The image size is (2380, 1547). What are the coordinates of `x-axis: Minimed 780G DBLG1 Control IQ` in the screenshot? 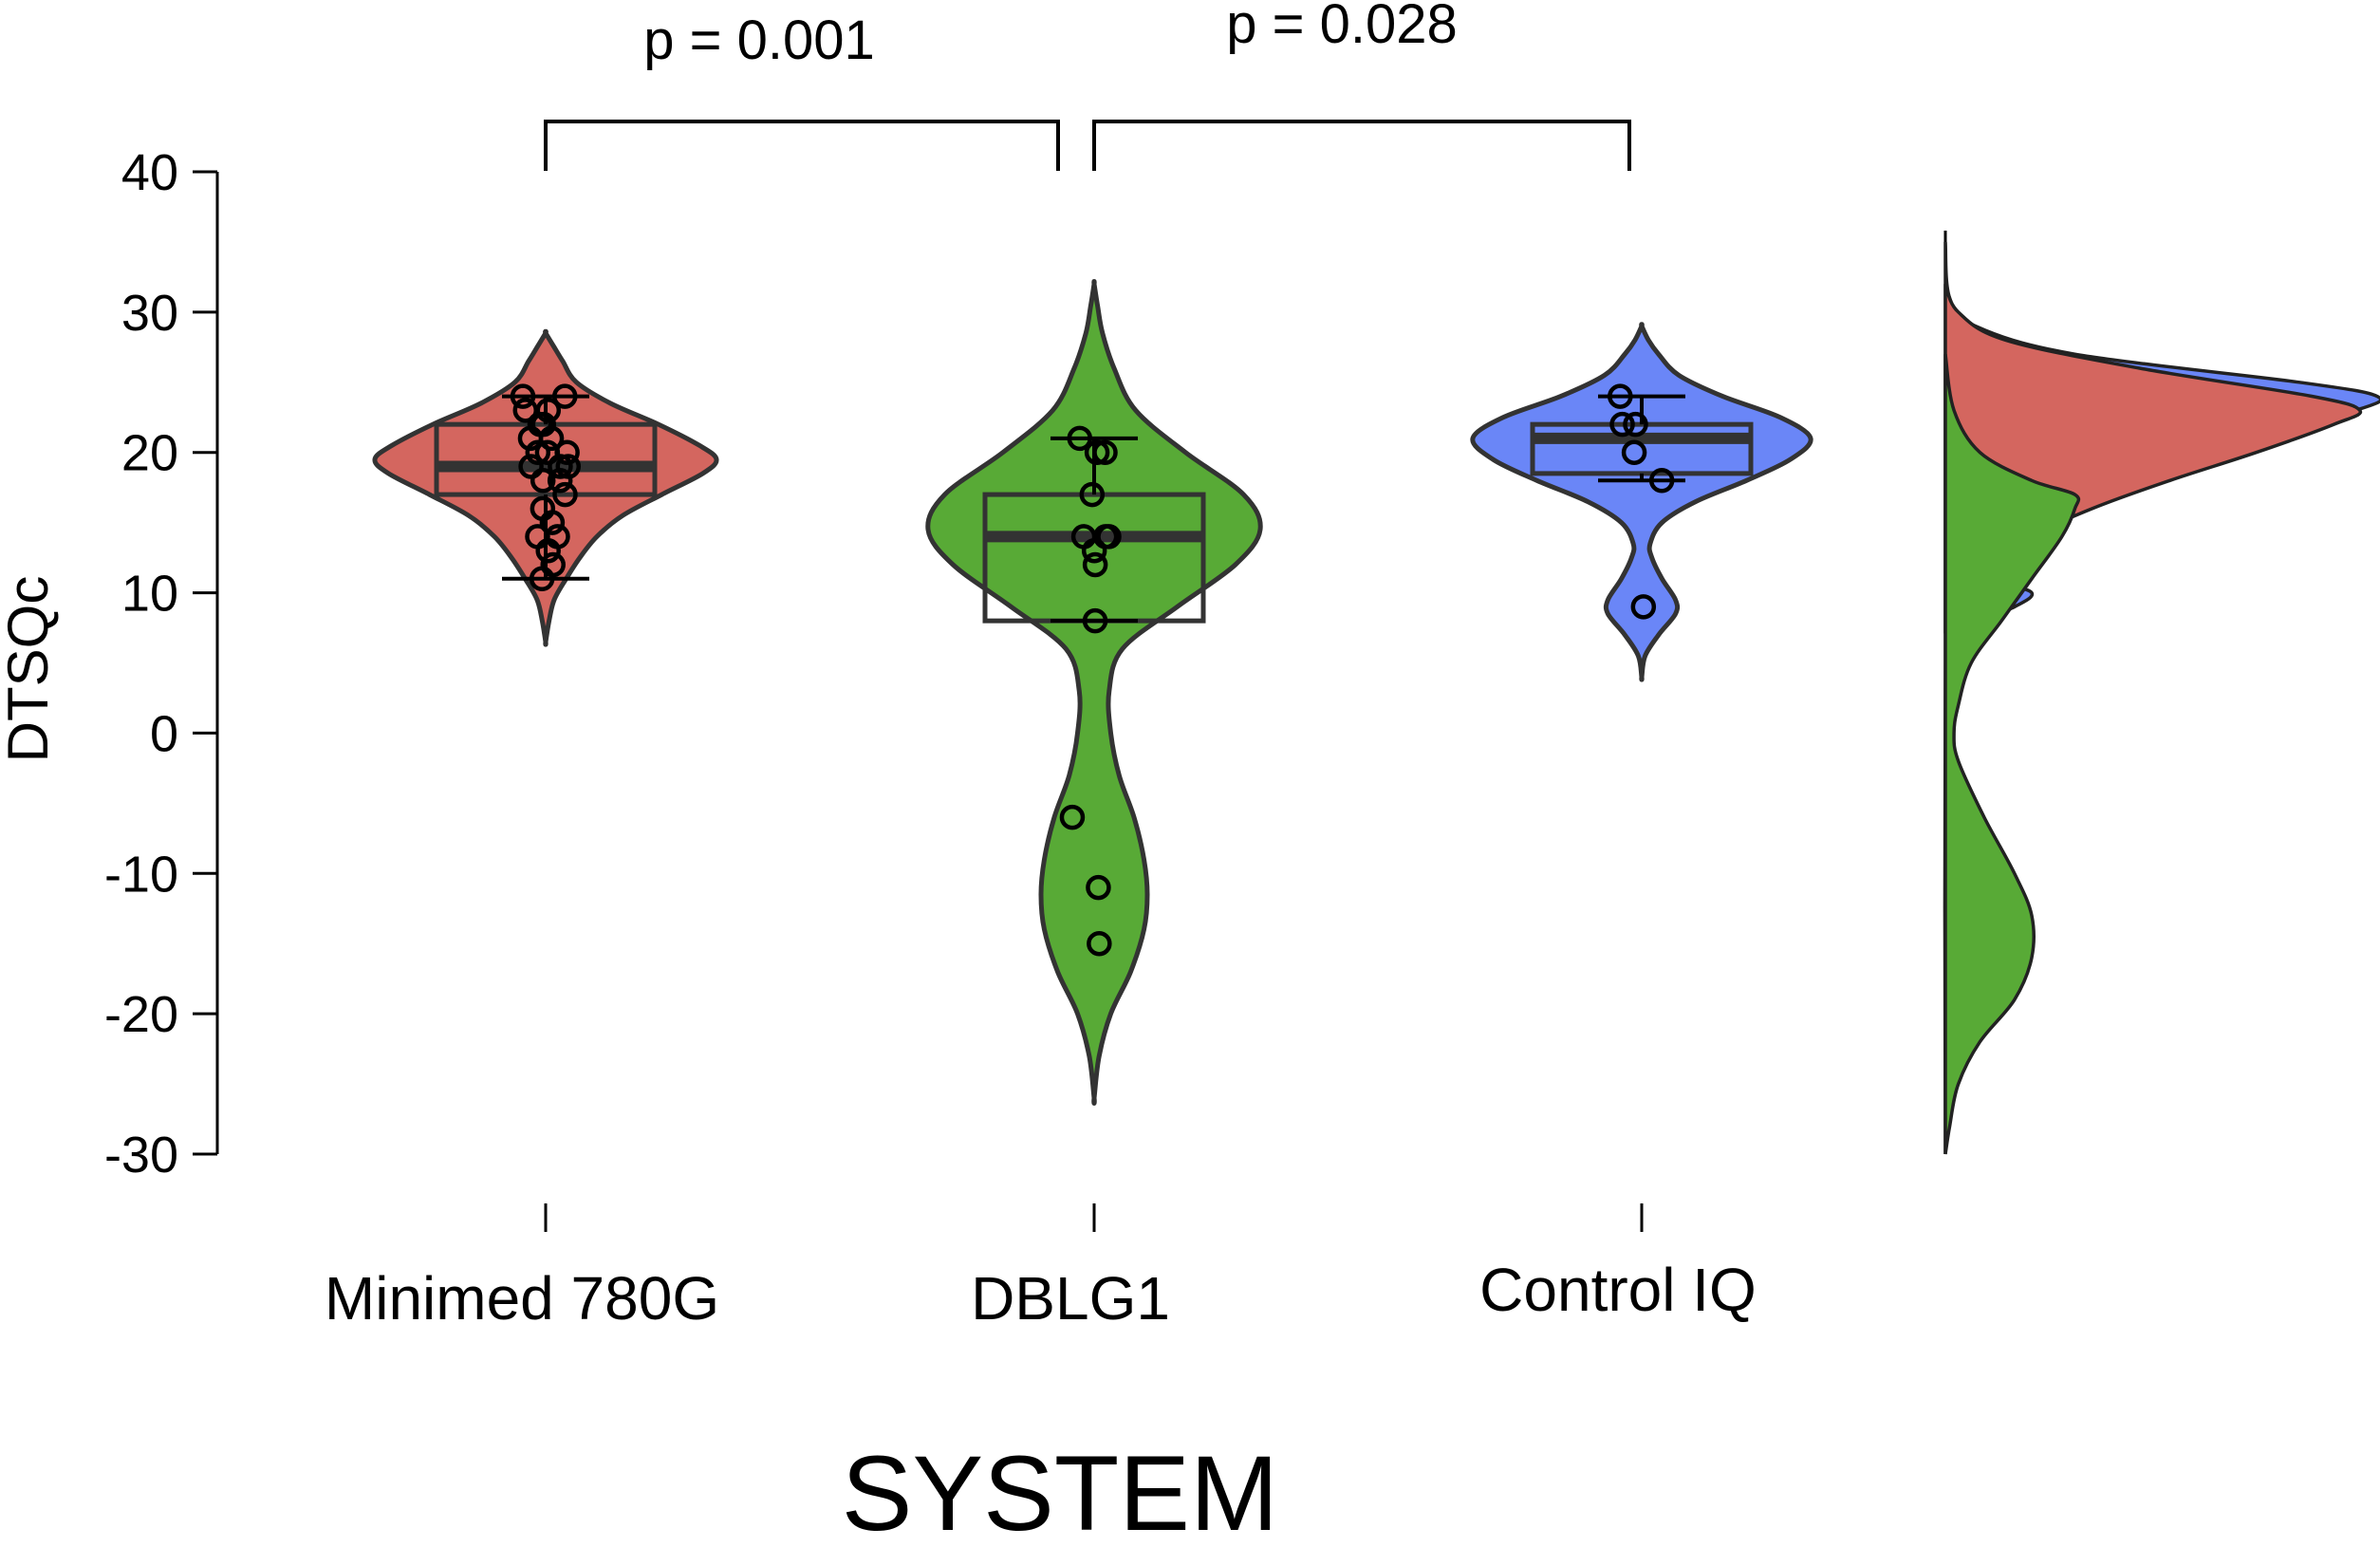 It's located at (1041, 1268).